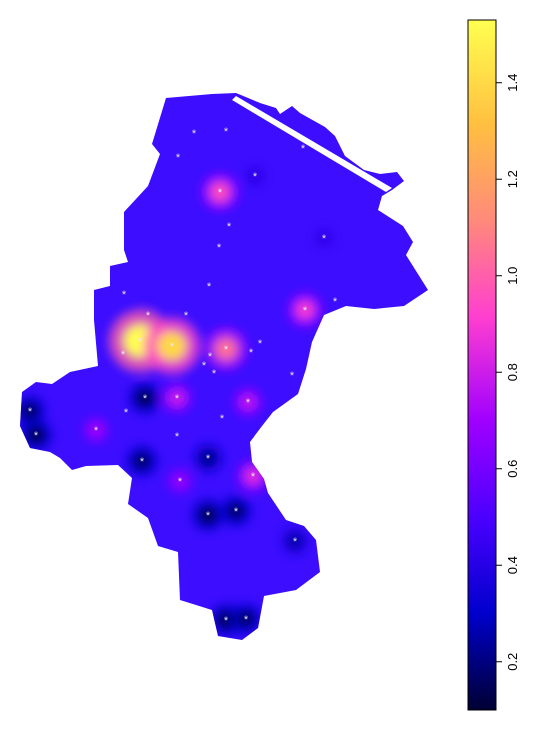  Describe the element at coordinates (512, 565) in the screenshot. I see `legend-tick-label: 0.4` at that location.